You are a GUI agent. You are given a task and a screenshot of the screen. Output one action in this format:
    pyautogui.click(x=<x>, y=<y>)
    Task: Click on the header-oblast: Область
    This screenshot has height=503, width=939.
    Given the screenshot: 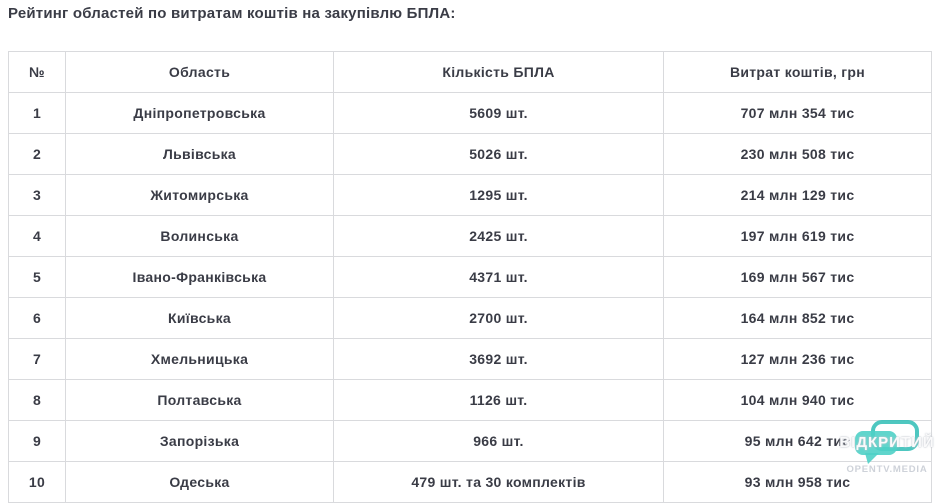 What is the action you would take?
    pyautogui.click(x=199, y=72)
    